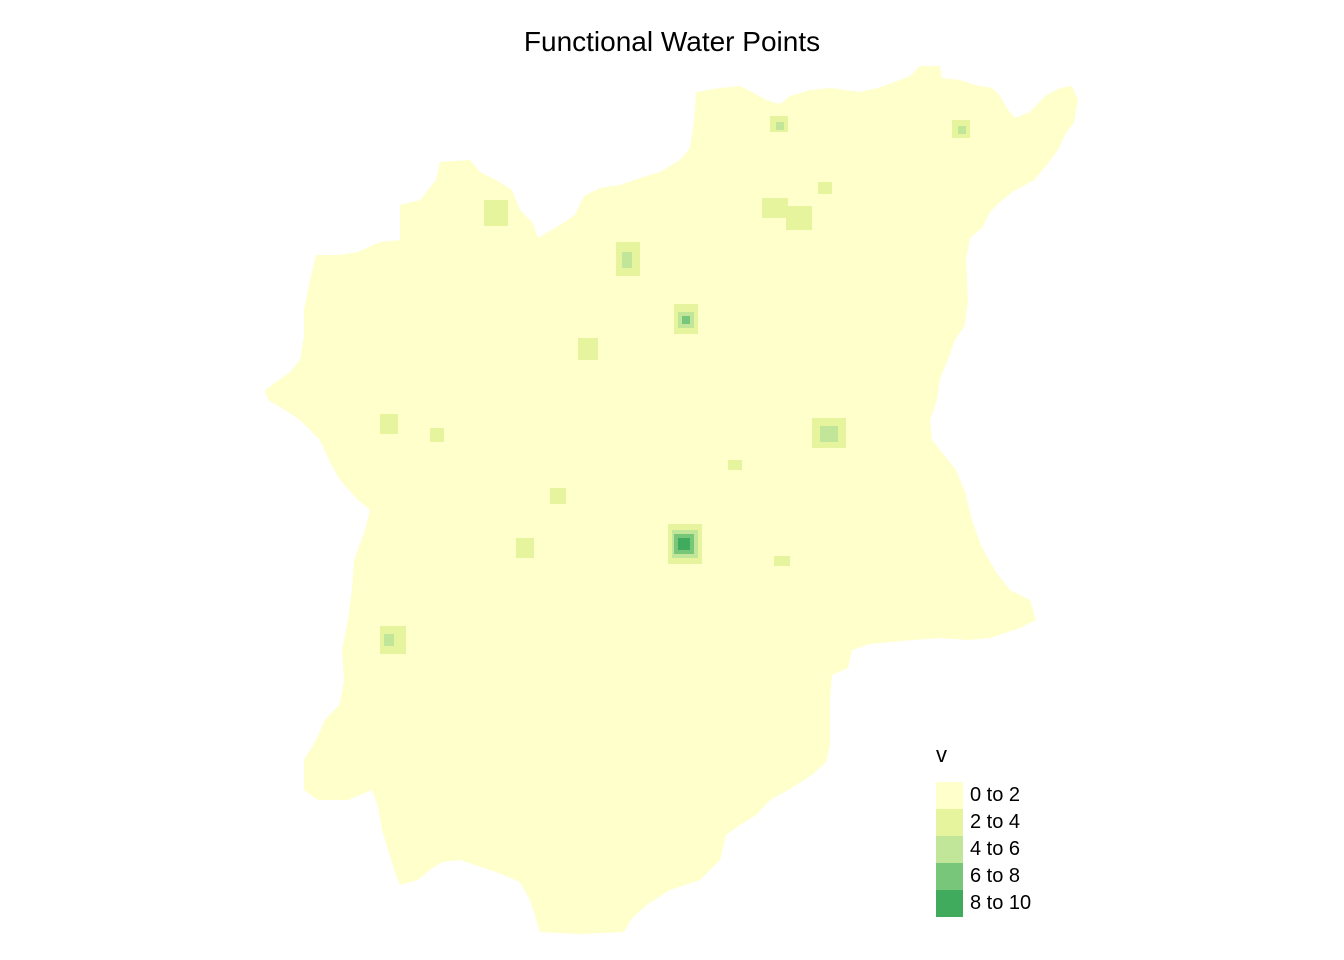 The height and width of the screenshot is (960, 1344). I want to click on legend-item: 0 to 2, so click(983, 795).